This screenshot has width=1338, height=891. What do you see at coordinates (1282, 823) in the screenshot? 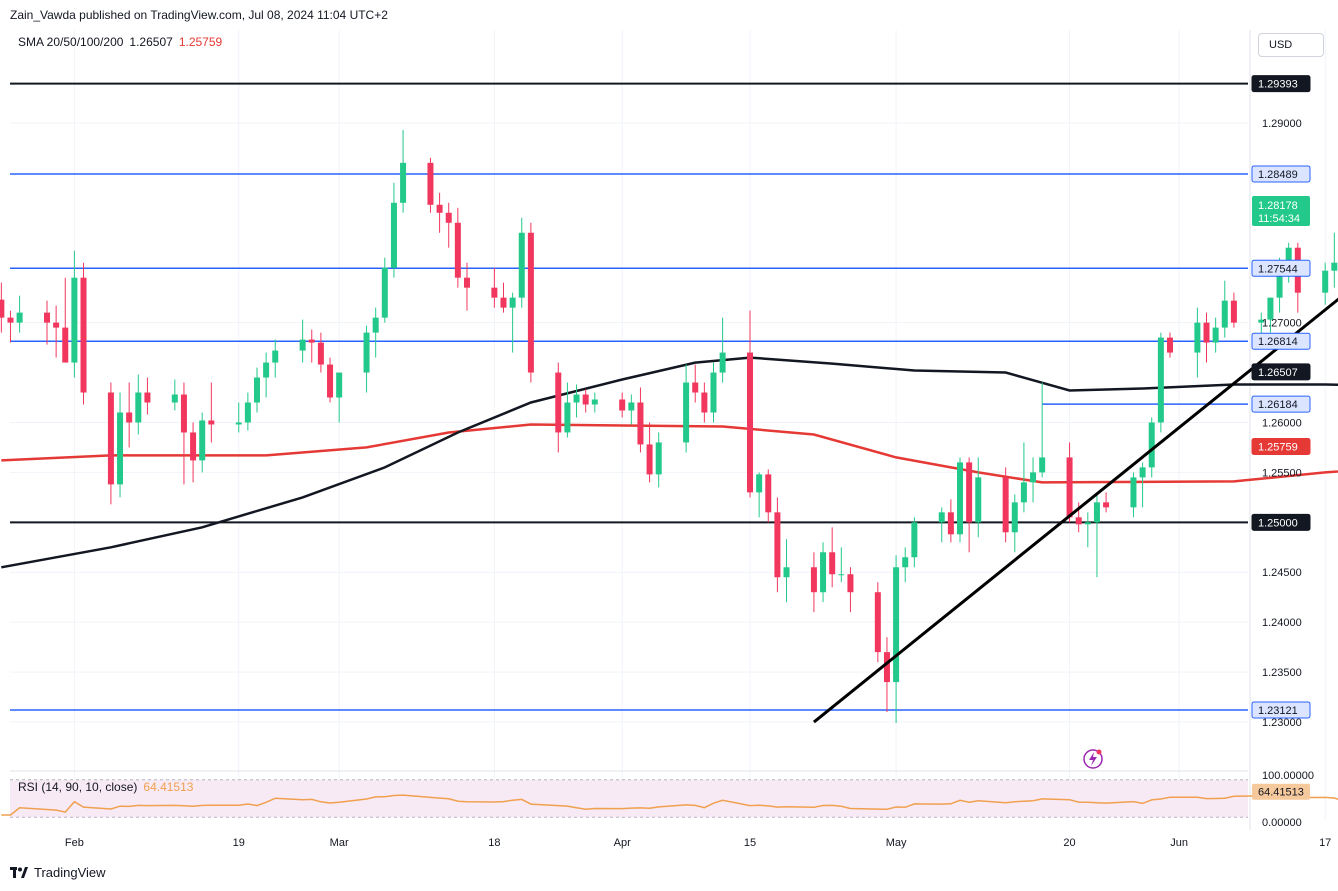
I see `rsi-tick-label: 0.00000` at bounding box center [1282, 823].